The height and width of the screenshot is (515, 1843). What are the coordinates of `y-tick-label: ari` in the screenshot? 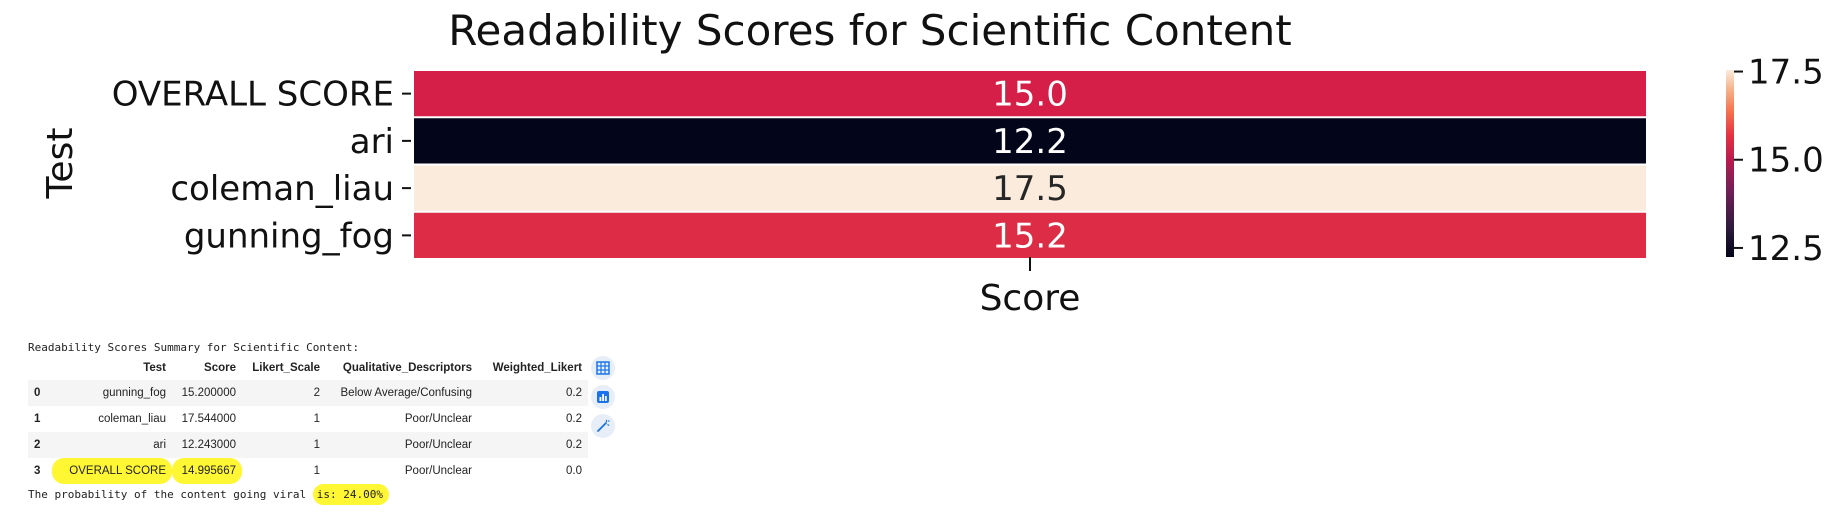 It's located at (372, 142).